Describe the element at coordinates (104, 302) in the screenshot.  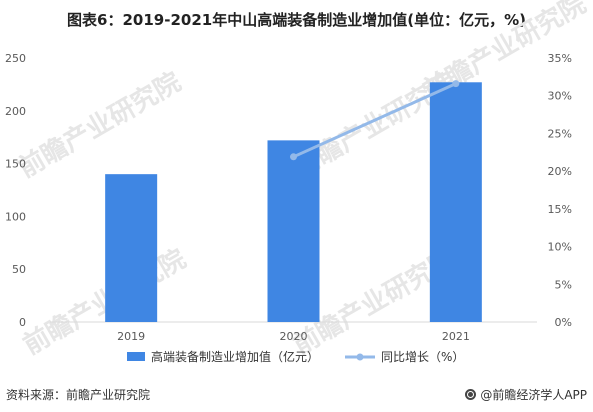
I see `watermark-2: 前瞻产业研究院` at that location.